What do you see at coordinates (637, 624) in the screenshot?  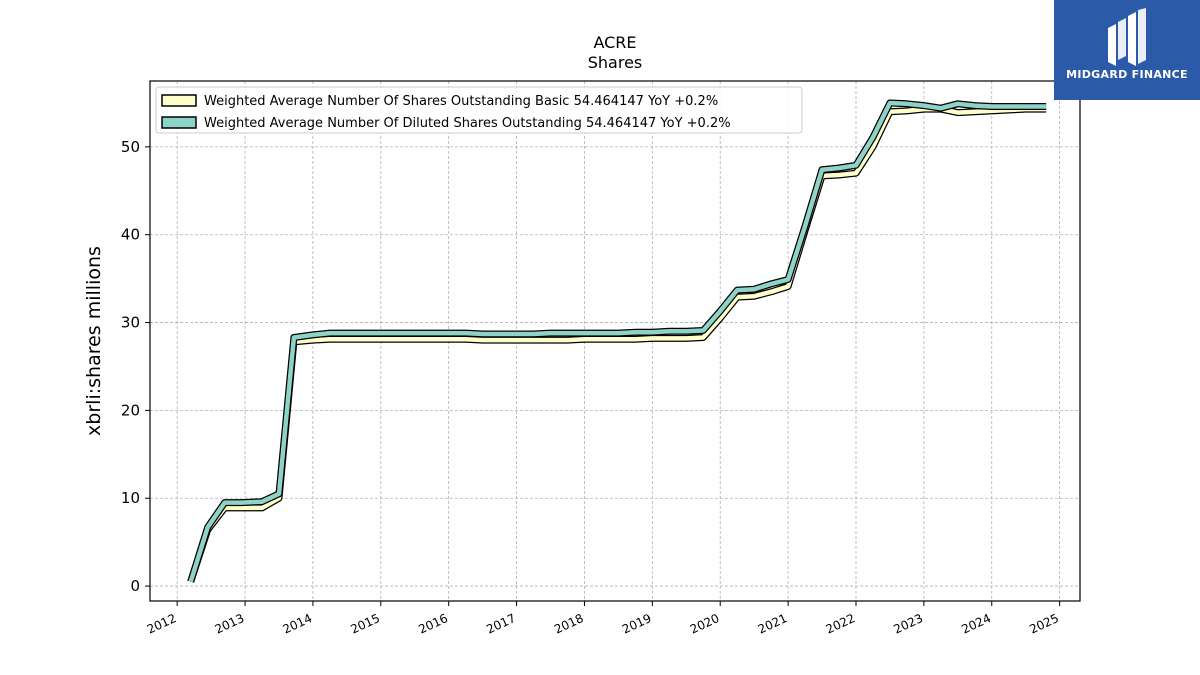 I see `x-tick-label: 2019` at bounding box center [637, 624].